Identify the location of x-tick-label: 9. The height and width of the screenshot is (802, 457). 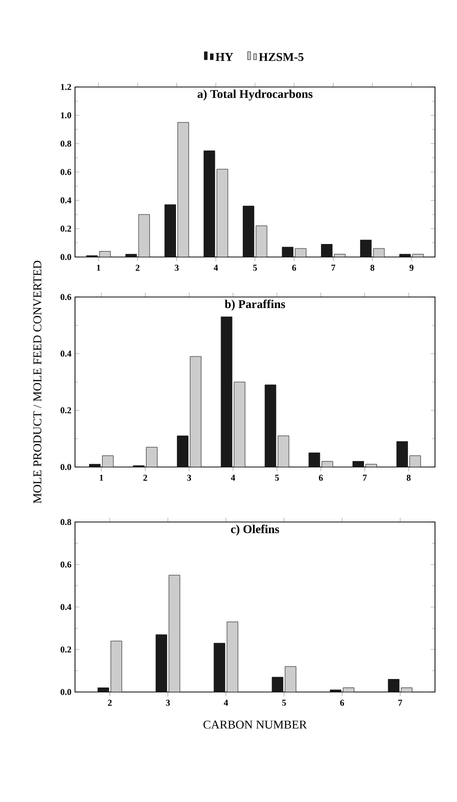
(412, 267).